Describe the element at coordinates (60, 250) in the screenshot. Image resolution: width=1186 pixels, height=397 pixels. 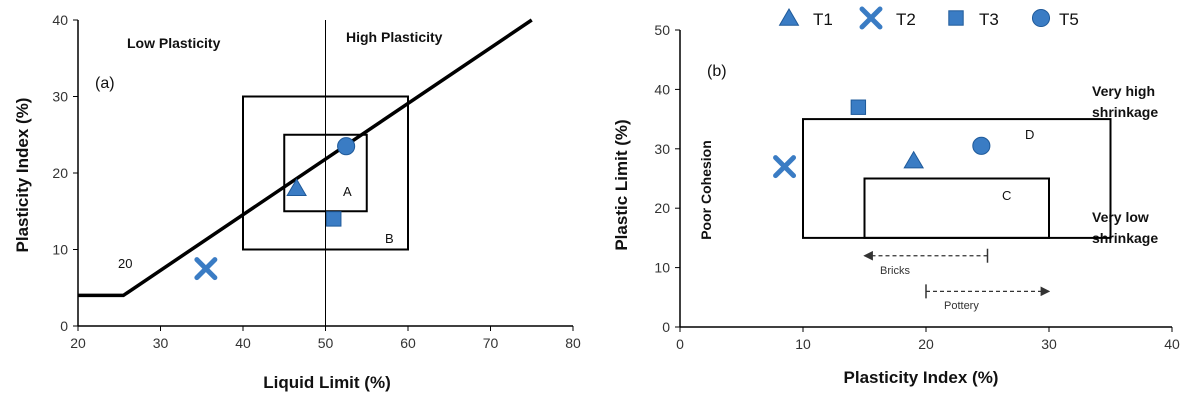
I see `y-tick-label-a-1: 10` at that location.